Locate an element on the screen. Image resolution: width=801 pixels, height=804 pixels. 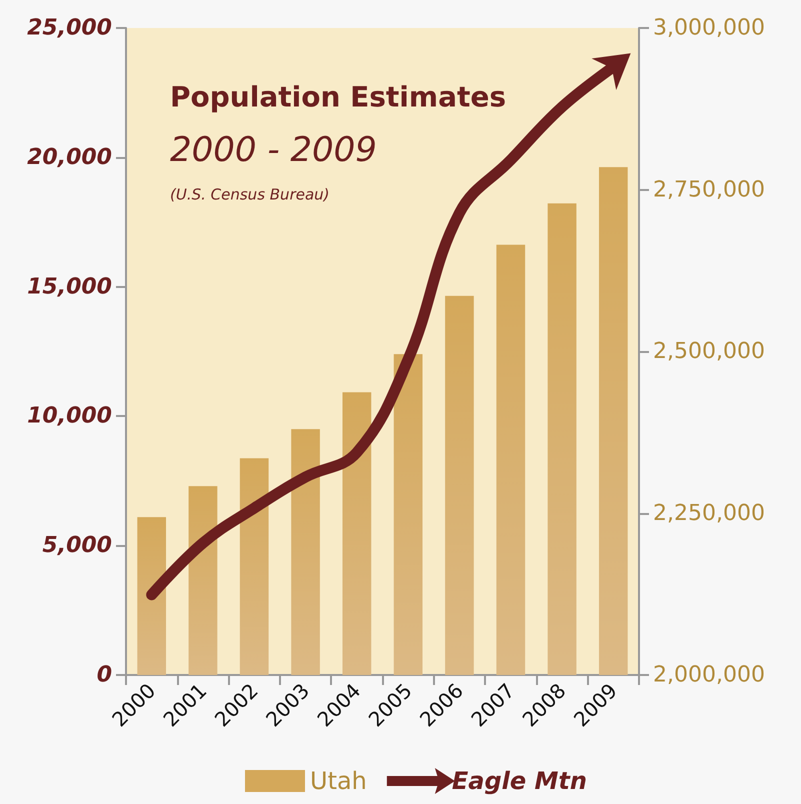
y-tick-label: 25,000 is located at coordinates (69, 28).